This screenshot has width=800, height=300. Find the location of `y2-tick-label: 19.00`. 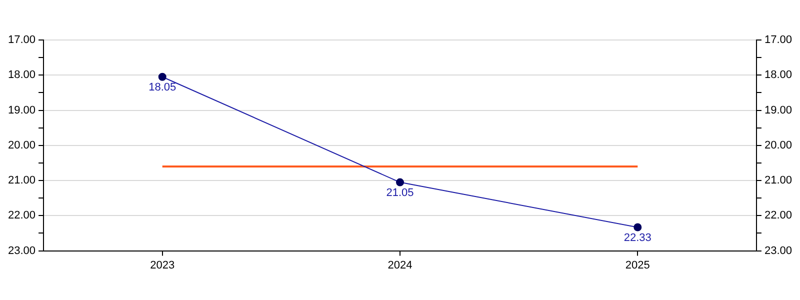

y2-tick-label: 19.00 is located at coordinates (778, 110).